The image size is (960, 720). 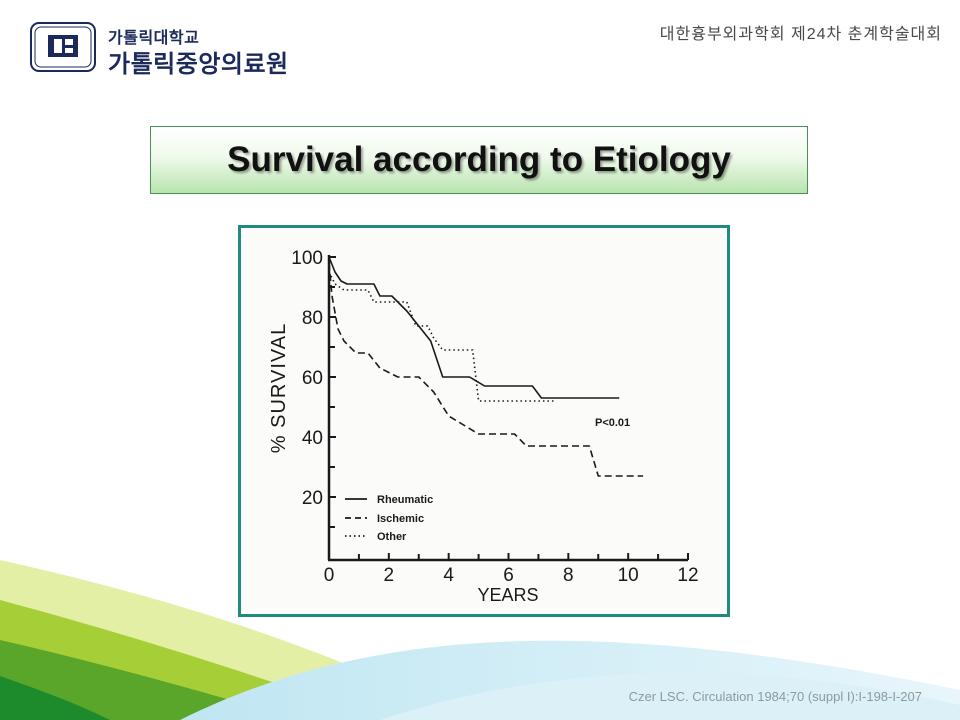 What do you see at coordinates (441, 336) in the screenshot?
I see `series-line-other` at bounding box center [441, 336].